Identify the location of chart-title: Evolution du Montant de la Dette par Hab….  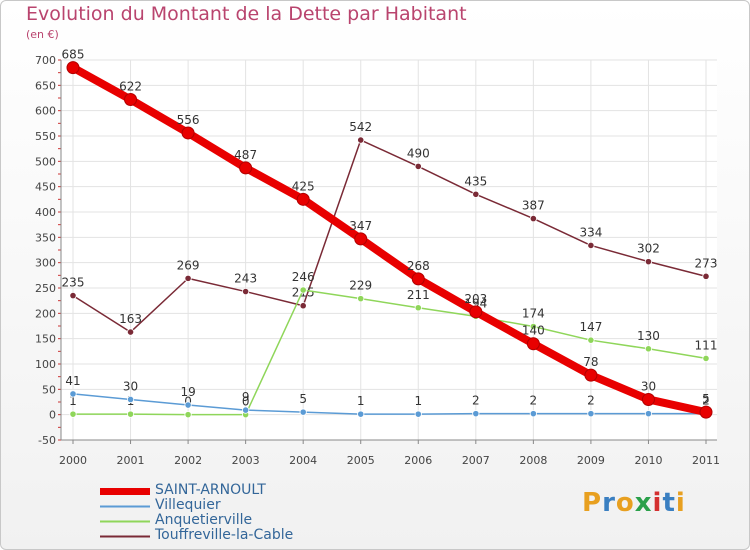
(246, 14).